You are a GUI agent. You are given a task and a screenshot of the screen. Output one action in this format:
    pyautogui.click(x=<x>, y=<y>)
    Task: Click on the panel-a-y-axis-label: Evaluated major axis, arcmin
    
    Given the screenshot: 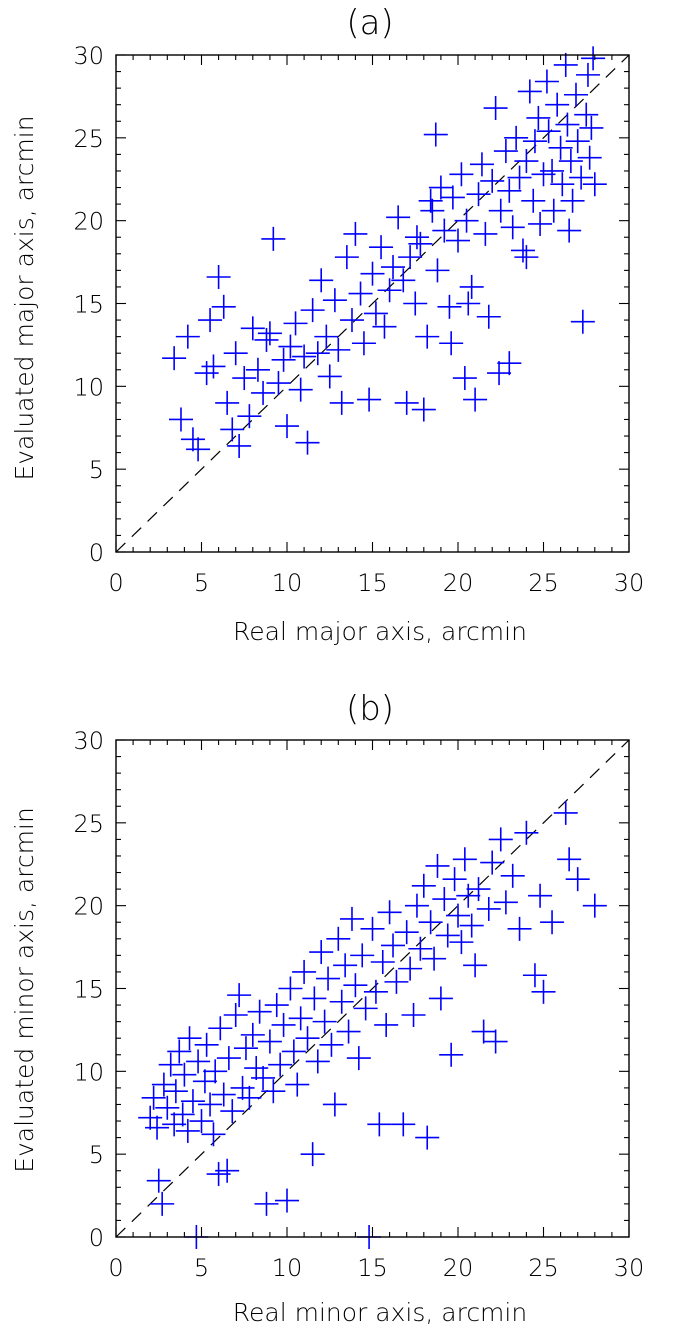 What is the action you would take?
    pyautogui.click(x=24, y=297)
    